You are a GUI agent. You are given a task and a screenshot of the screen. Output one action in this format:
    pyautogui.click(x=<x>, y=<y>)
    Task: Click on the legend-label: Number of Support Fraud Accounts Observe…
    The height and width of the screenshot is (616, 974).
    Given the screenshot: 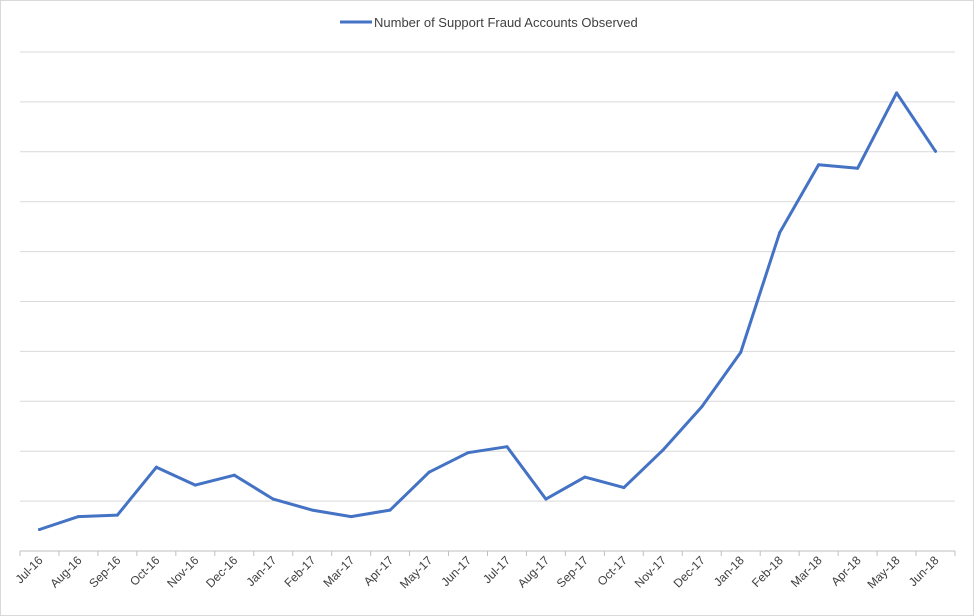 What is the action you would take?
    pyautogui.click(x=506, y=22)
    